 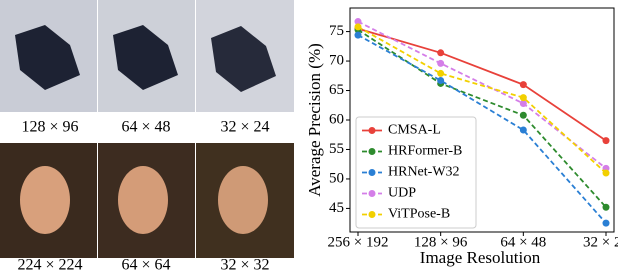 I want to click on y-tick-label: 60, so click(x=336, y=119).